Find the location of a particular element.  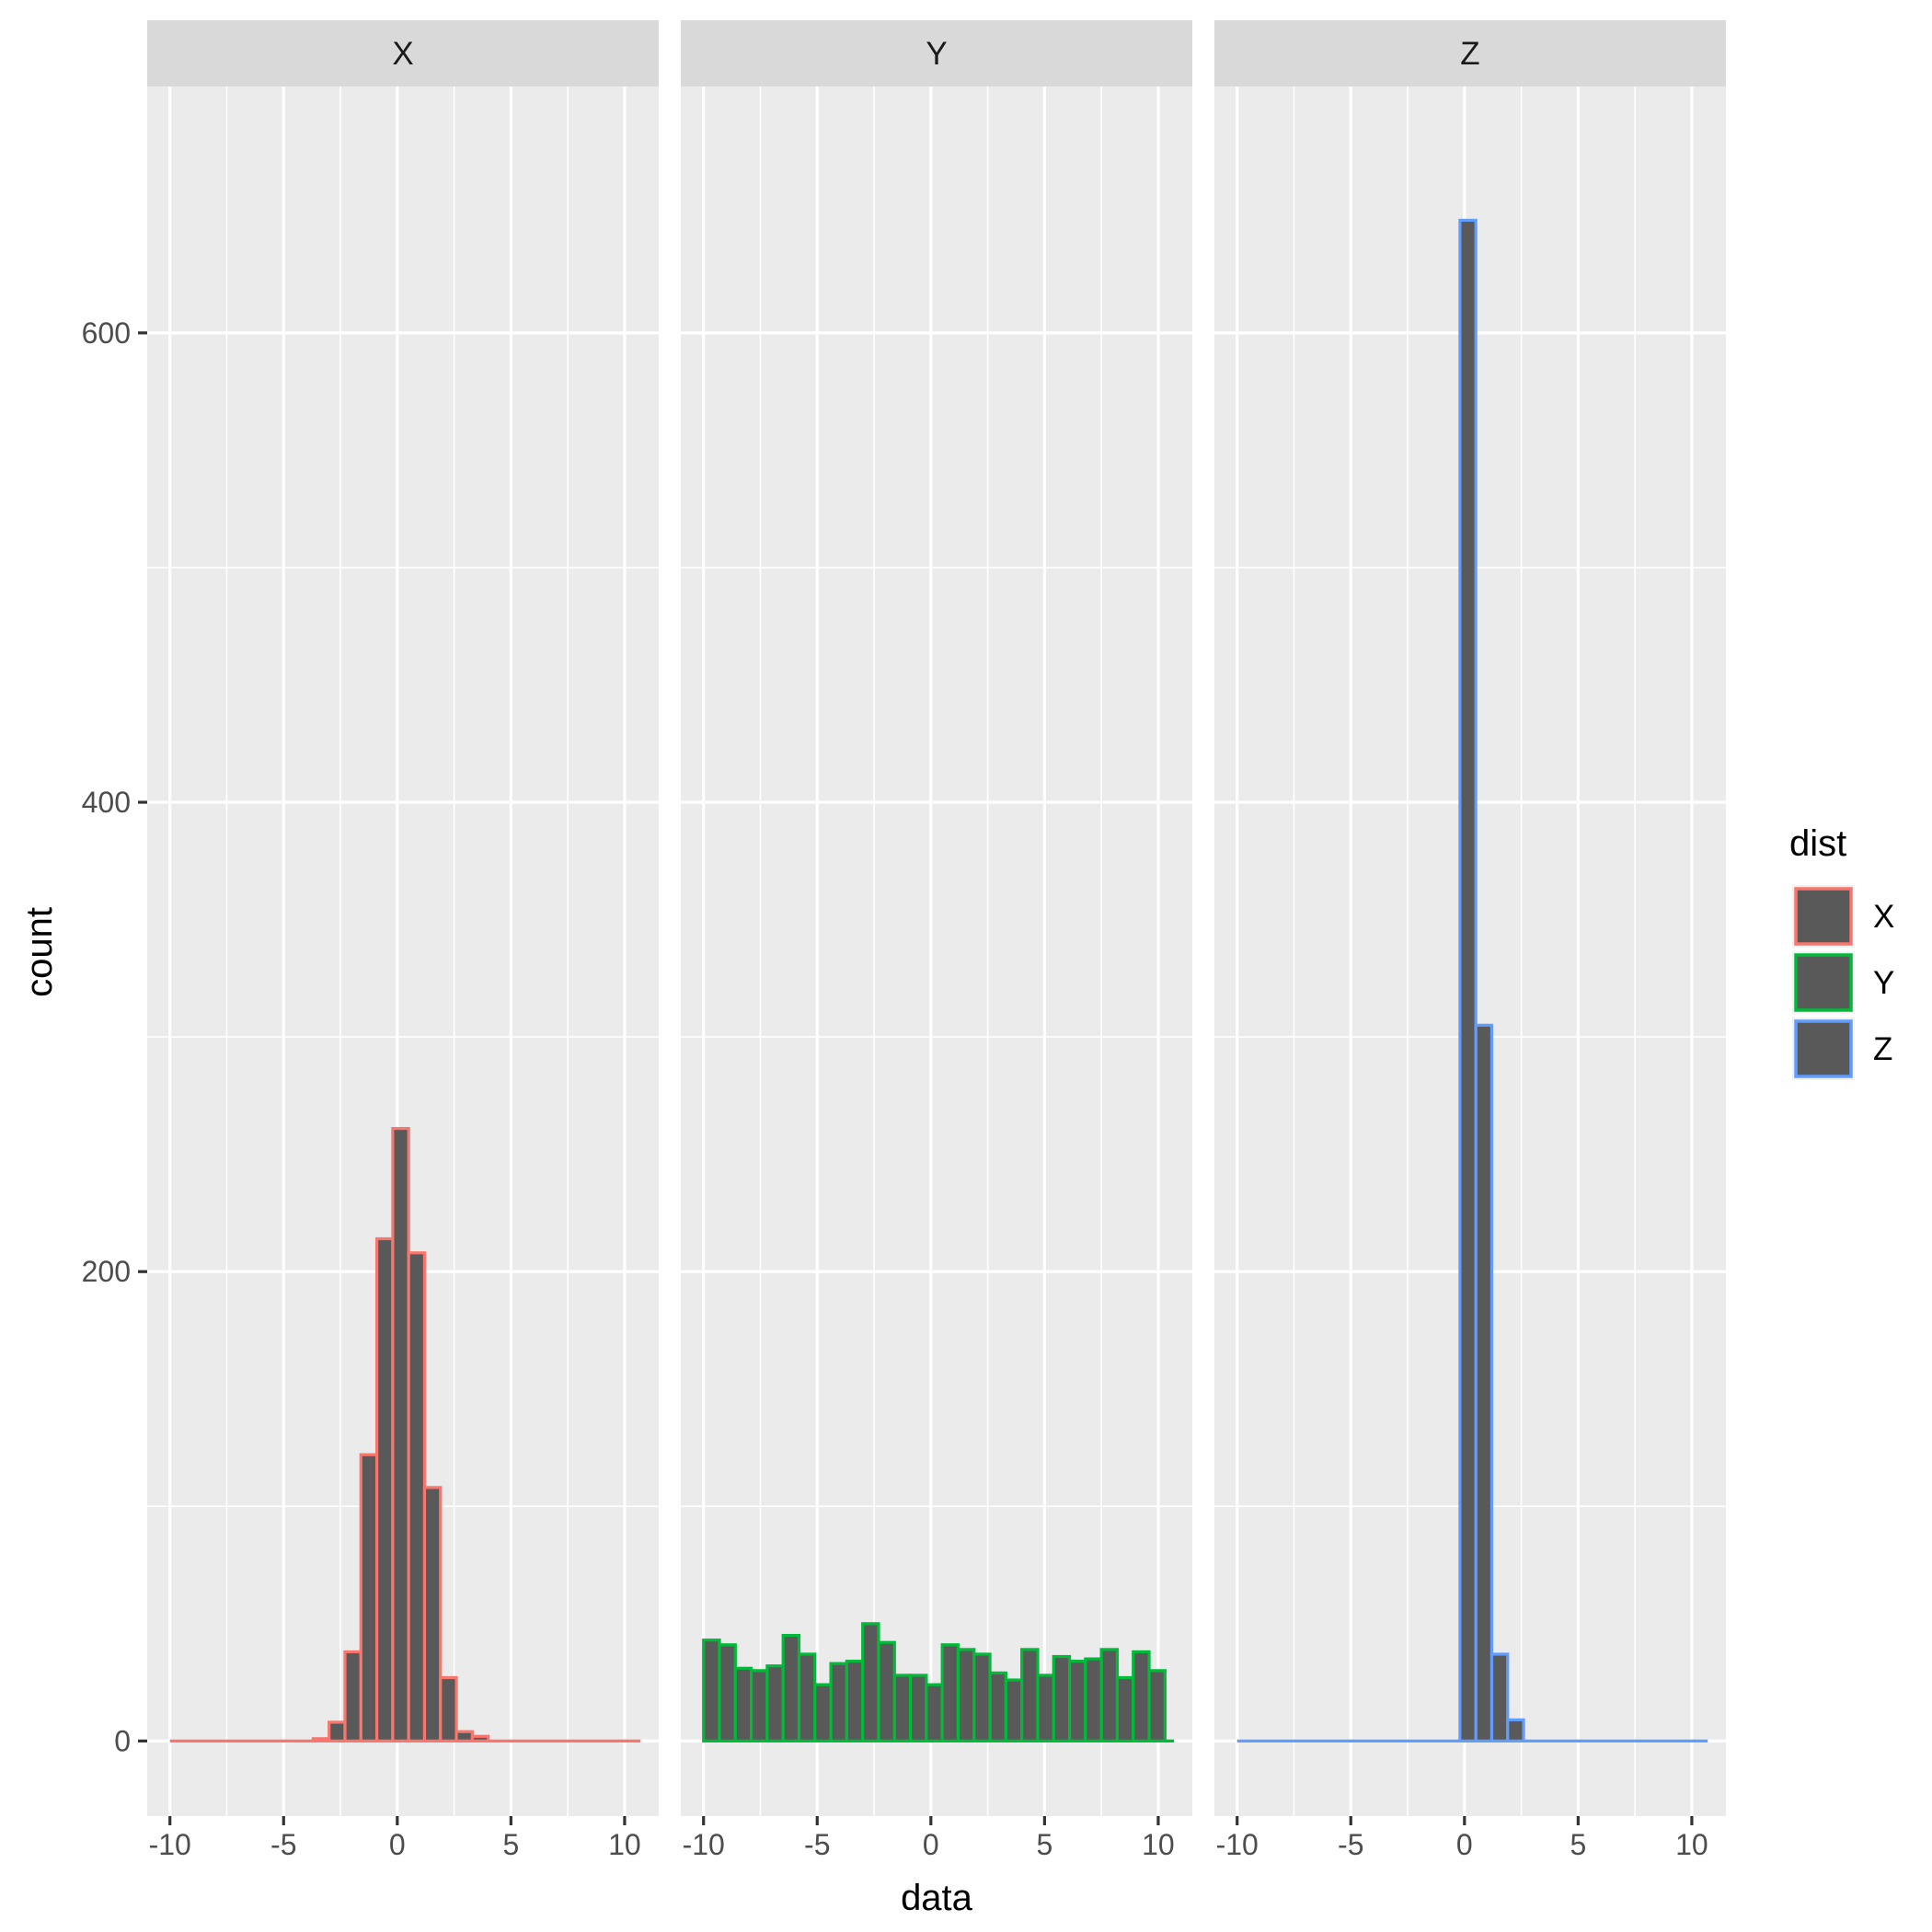

y-tick-label: 400 is located at coordinates (106, 802).